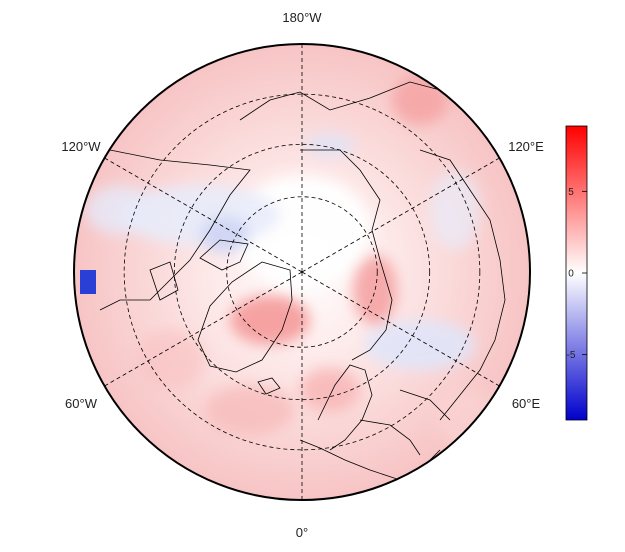 Image resolution: width=625 pixels, height=552 pixels. What do you see at coordinates (576, 273) in the screenshot?
I see `colorbar: 5 0 -5` at bounding box center [576, 273].